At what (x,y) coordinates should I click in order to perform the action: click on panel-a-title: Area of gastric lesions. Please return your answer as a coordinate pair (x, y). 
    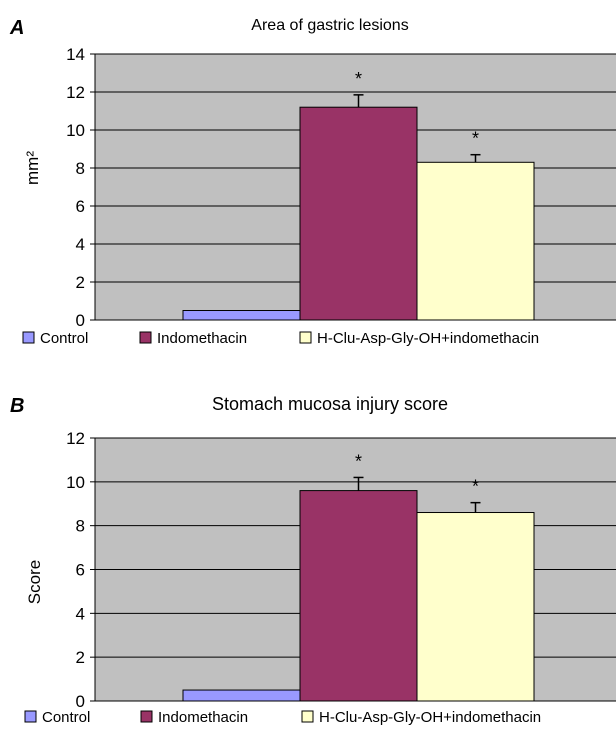
    Looking at the image, I should click on (329, 25).